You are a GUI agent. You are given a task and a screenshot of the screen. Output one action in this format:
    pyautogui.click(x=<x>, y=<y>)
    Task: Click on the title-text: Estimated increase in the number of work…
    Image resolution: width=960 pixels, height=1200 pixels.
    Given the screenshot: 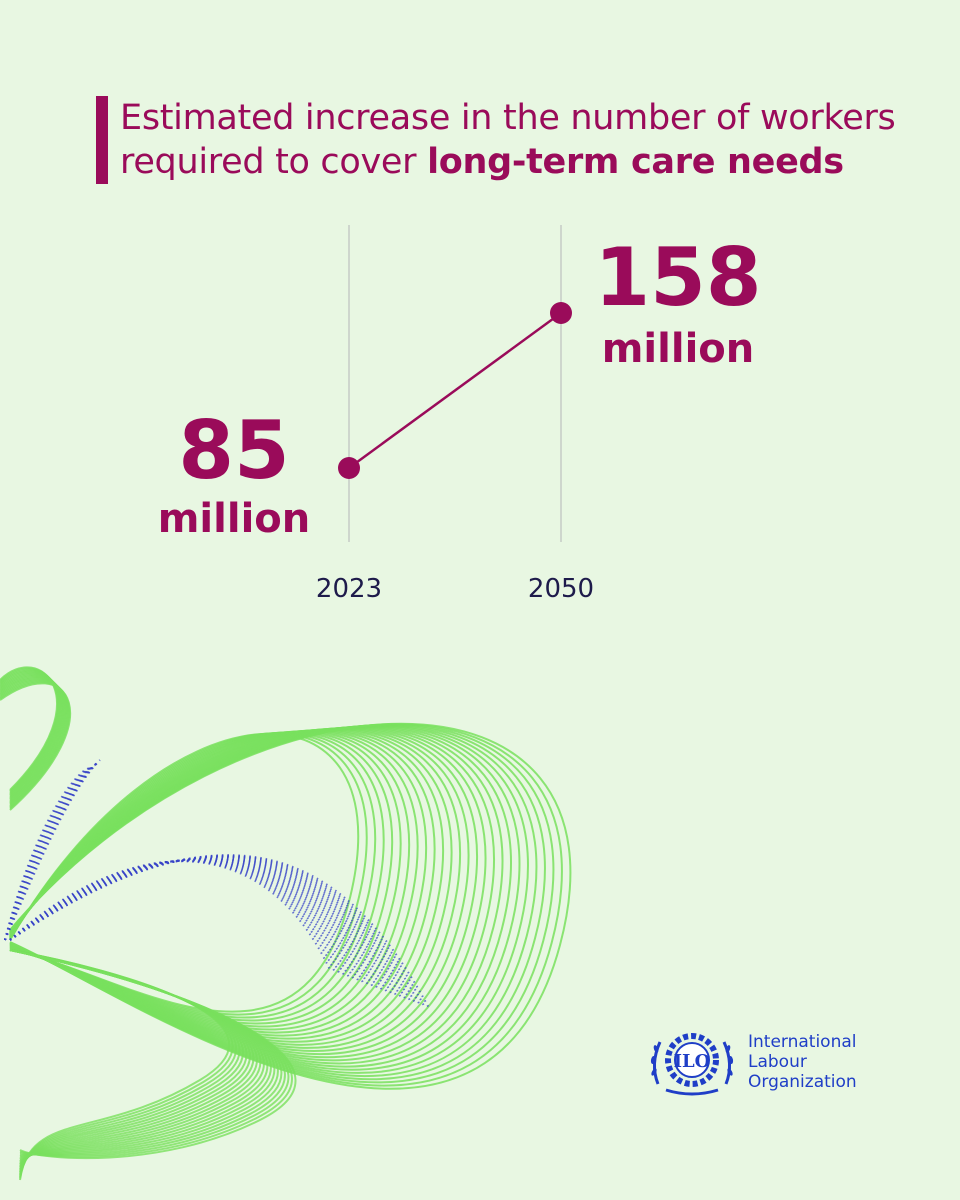 What is the action you would take?
    pyautogui.click(x=508, y=140)
    